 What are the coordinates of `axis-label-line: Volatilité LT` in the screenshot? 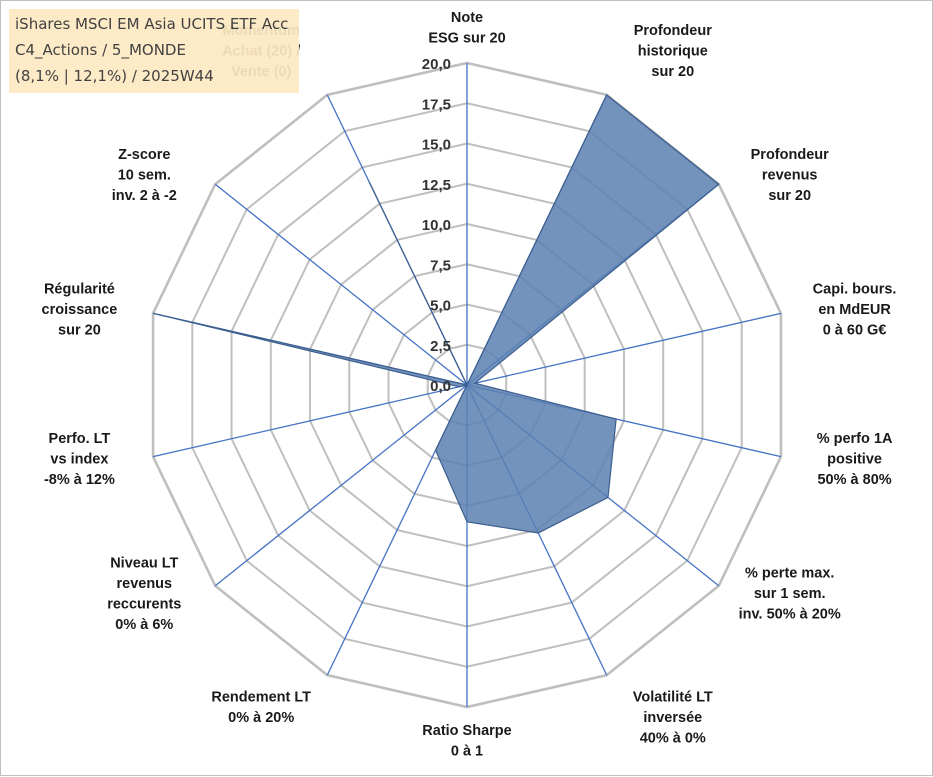 It's located at (673, 698).